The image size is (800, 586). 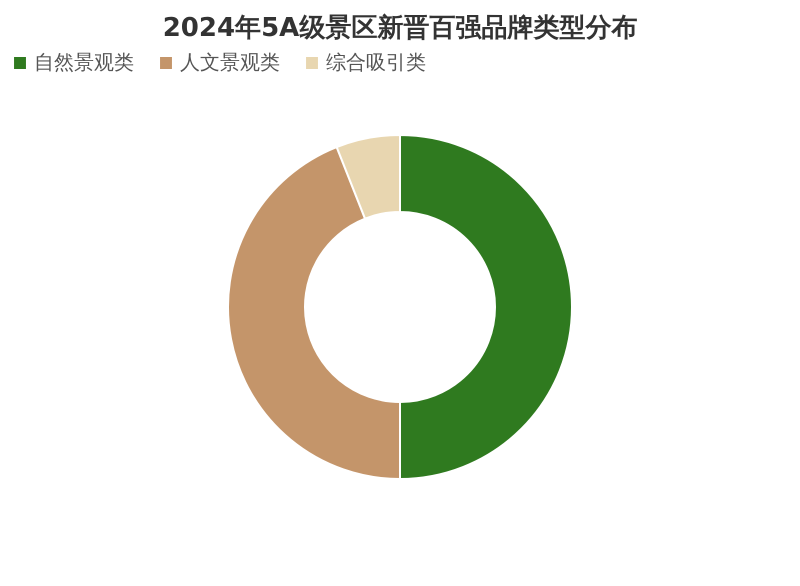 What do you see at coordinates (376, 62) in the screenshot?
I see `legend-label: 综合吸引类` at bounding box center [376, 62].